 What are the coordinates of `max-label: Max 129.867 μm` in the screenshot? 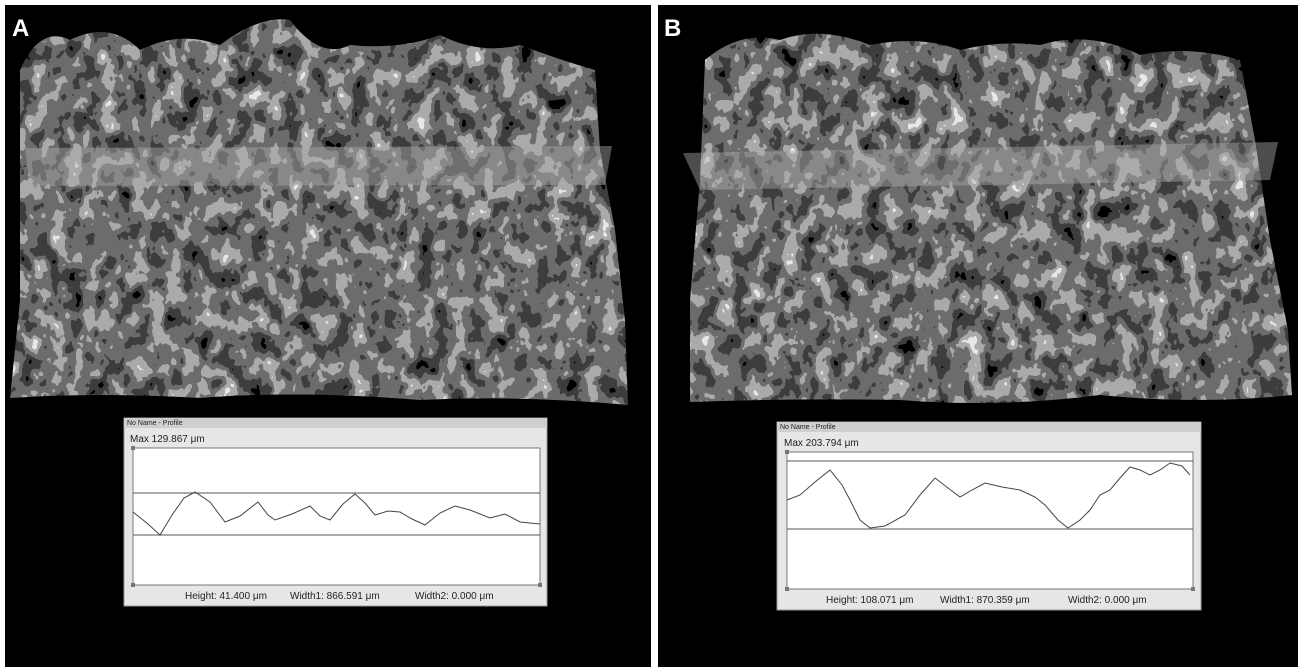 It's located at (167, 439).